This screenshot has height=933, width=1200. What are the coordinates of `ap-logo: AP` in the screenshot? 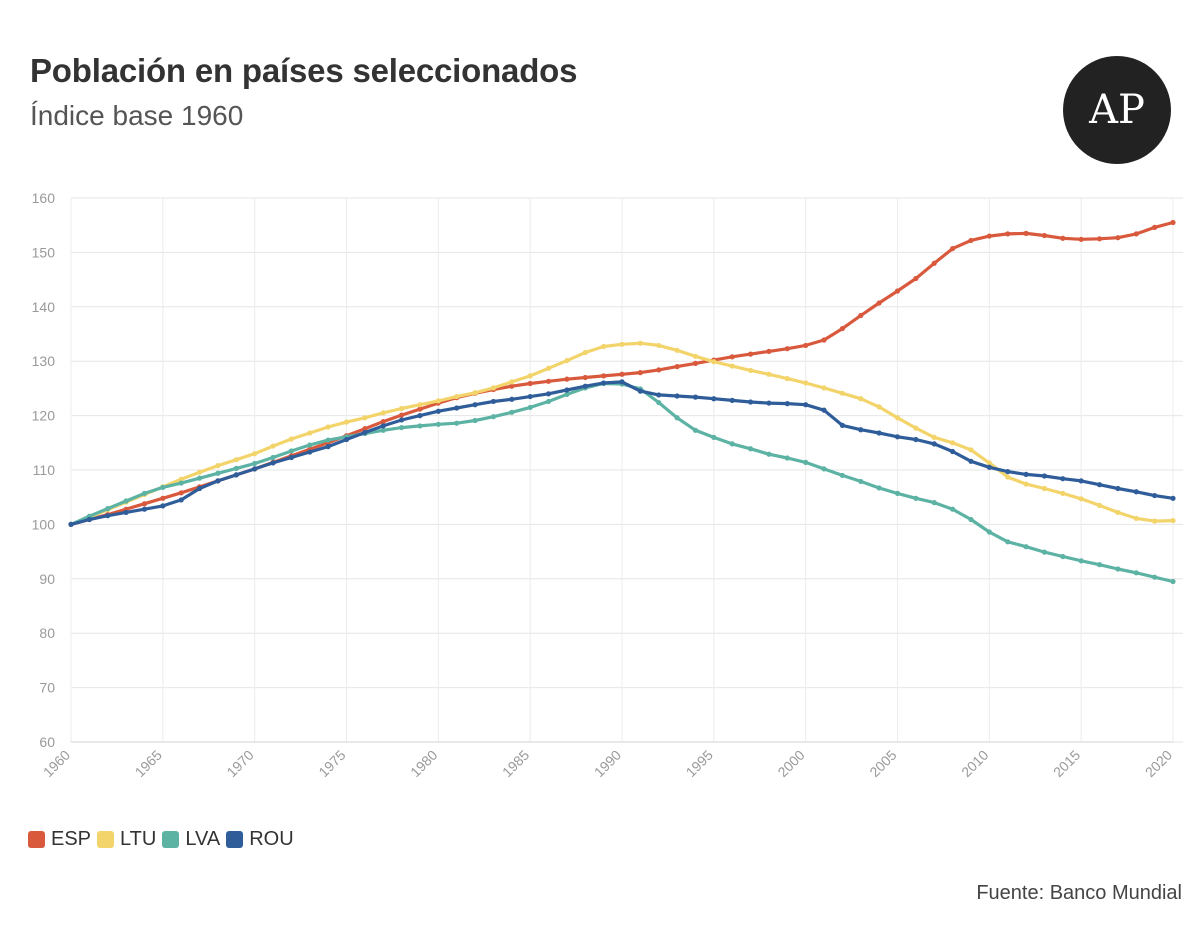 It's located at (1117, 110).